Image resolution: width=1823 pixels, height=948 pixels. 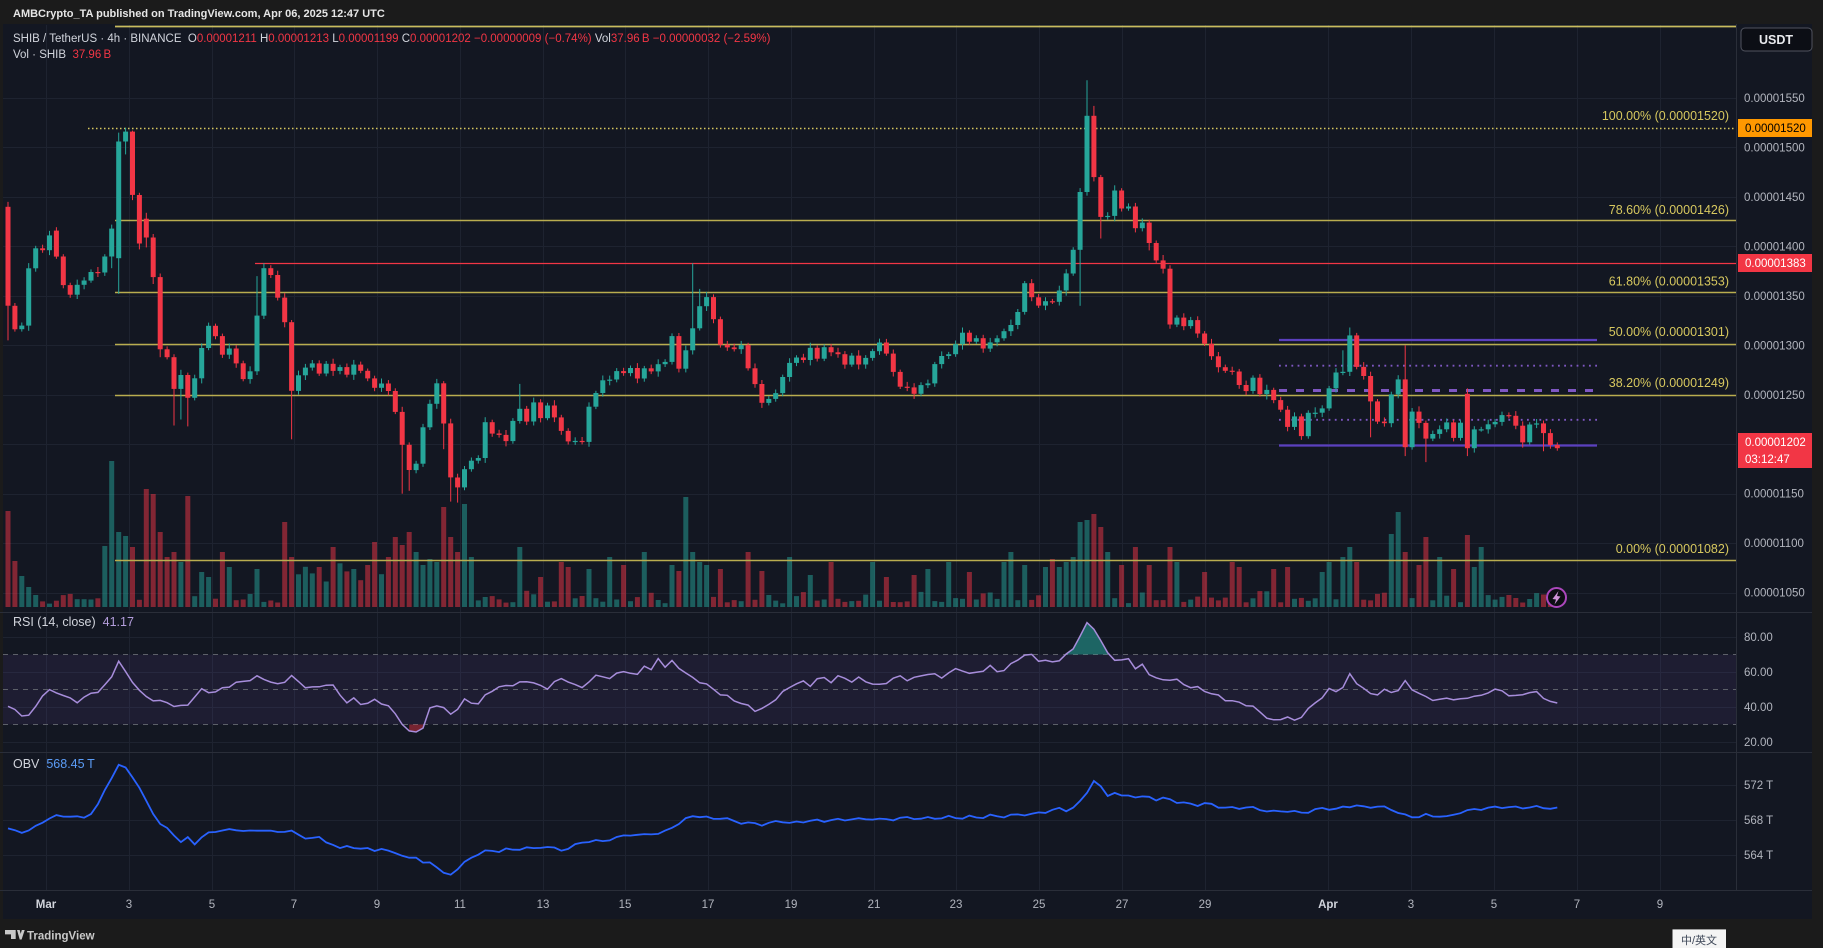 What do you see at coordinates (1758, 856) in the screenshot?
I see `svg-text: 564 T` at bounding box center [1758, 856].